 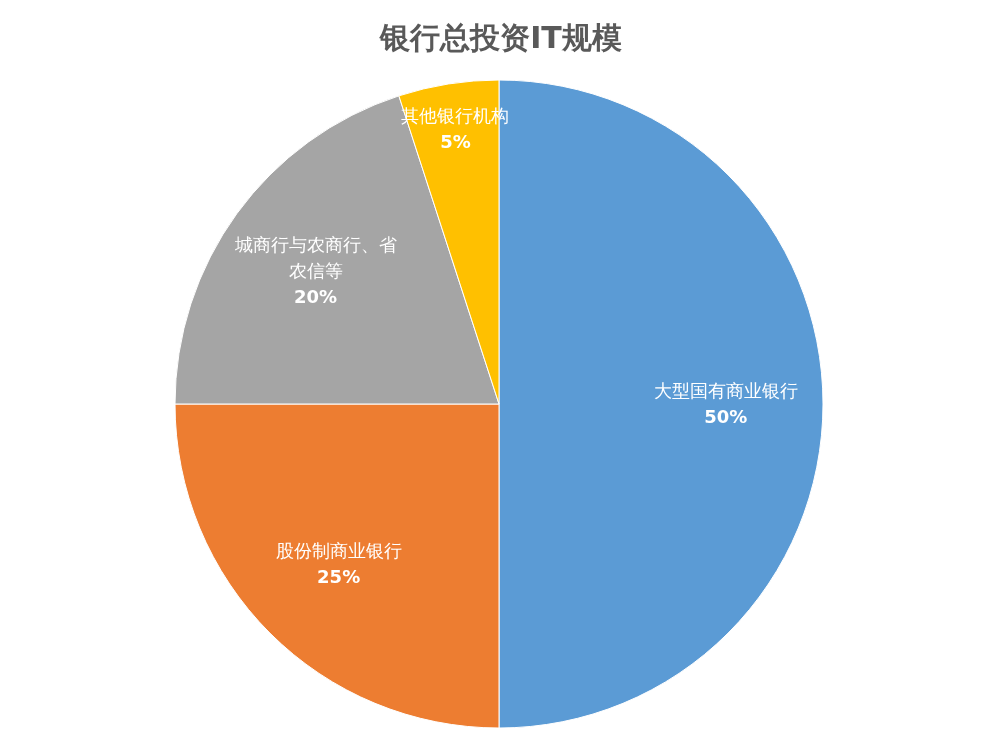 What do you see at coordinates (726, 416) in the screenshot?
I see `data-label: 50%` at bounding box center [726, 416].